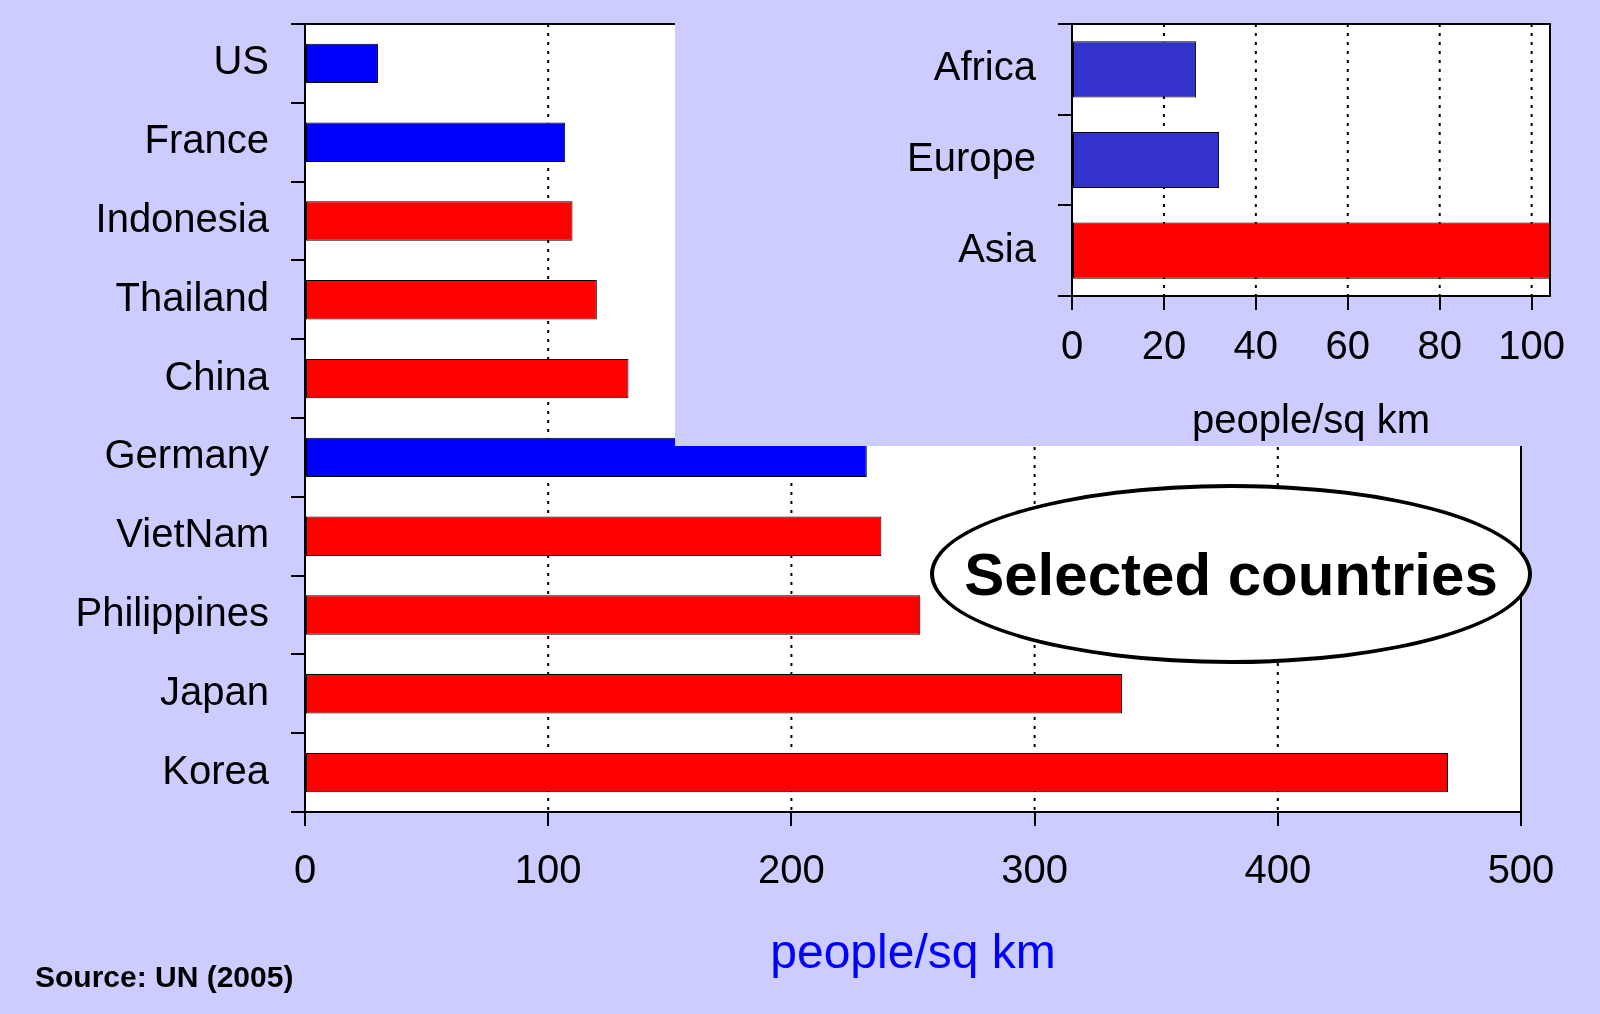 Image resolution: width=1600 pixels, height=1014 pixels. What do you see at coordinates (1164, 345) in the screenshot?
I see `x-tick-label: 20` at bounding box center [1164, 345].